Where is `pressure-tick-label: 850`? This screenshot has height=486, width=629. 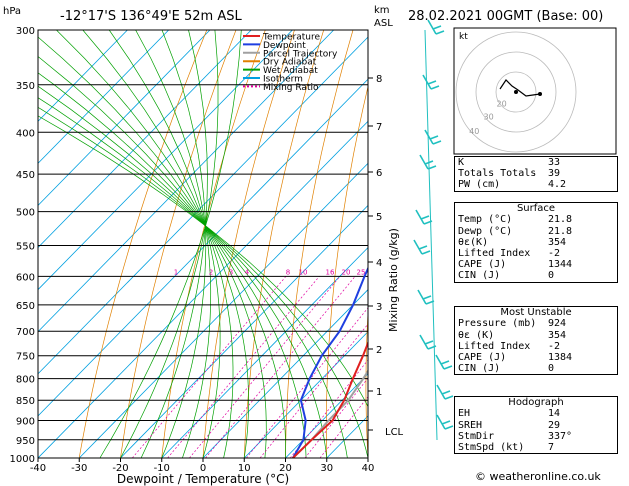 pressure-tick-label: 850 is located at coordinates (25, 401).